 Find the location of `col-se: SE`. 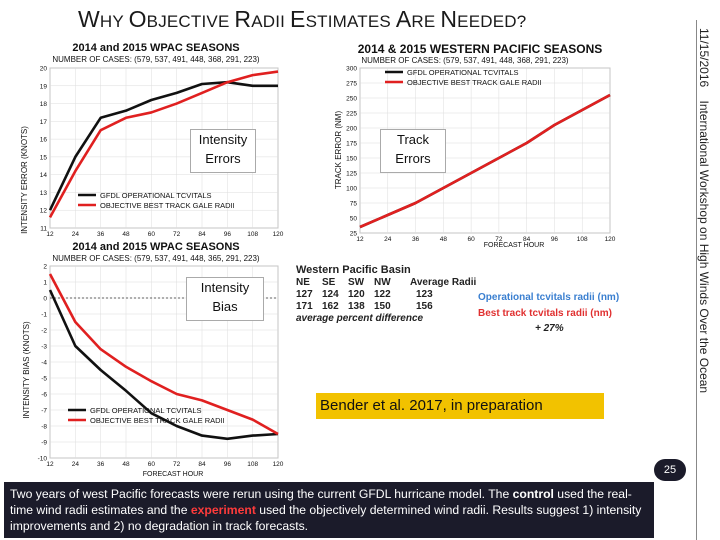

col-se: SE is located at coordinates (329, 282).